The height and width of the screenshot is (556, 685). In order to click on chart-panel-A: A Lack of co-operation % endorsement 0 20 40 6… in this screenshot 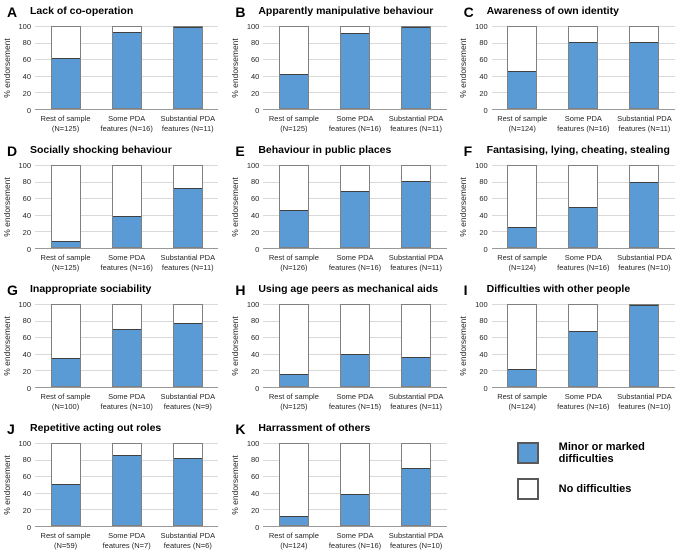, I will do `click(114, 69)`.